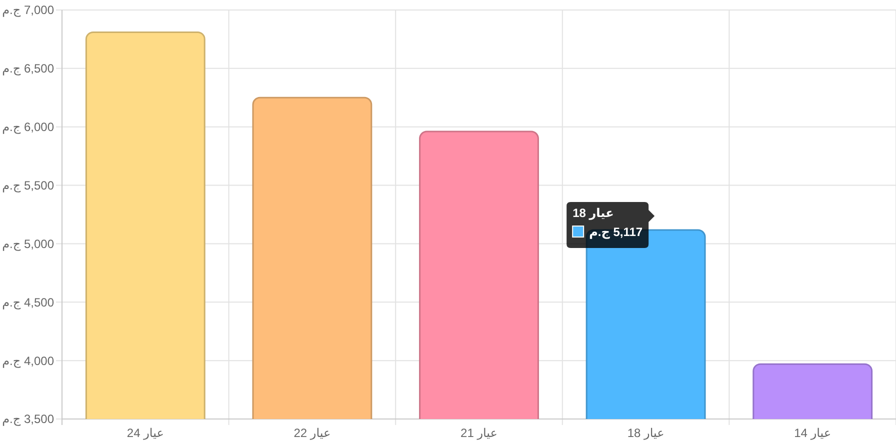 Image resolution: width=896 pixels, height=448 pixels. What do you see at coordinates (28, 361) in the screenshot?
I see `y-tick-label: 4,000 ج.م` at bounding box center [28, 361].